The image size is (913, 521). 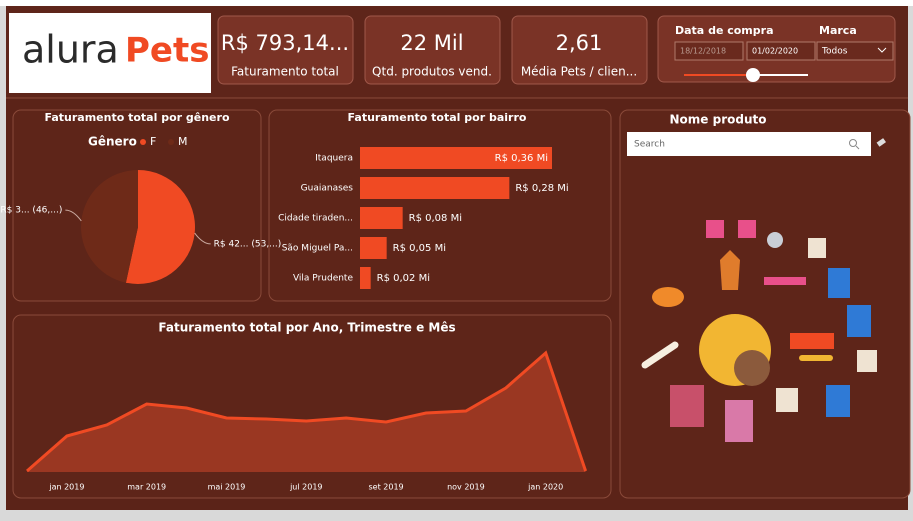 I want to click on x-tick-label: set 2019, so click(x=386, y=487).